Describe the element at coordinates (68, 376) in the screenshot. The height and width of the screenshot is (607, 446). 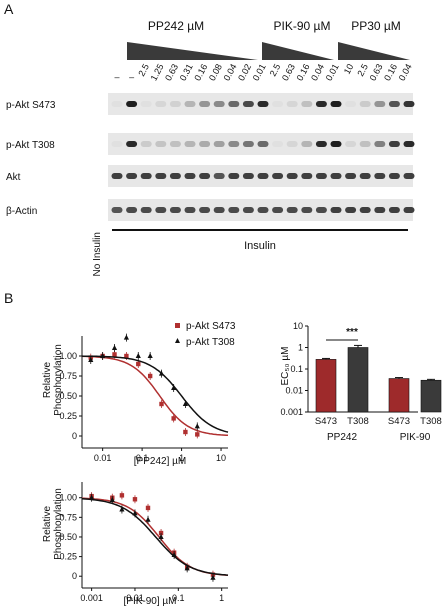
I see `y-tick-label: 0.75` at that location.